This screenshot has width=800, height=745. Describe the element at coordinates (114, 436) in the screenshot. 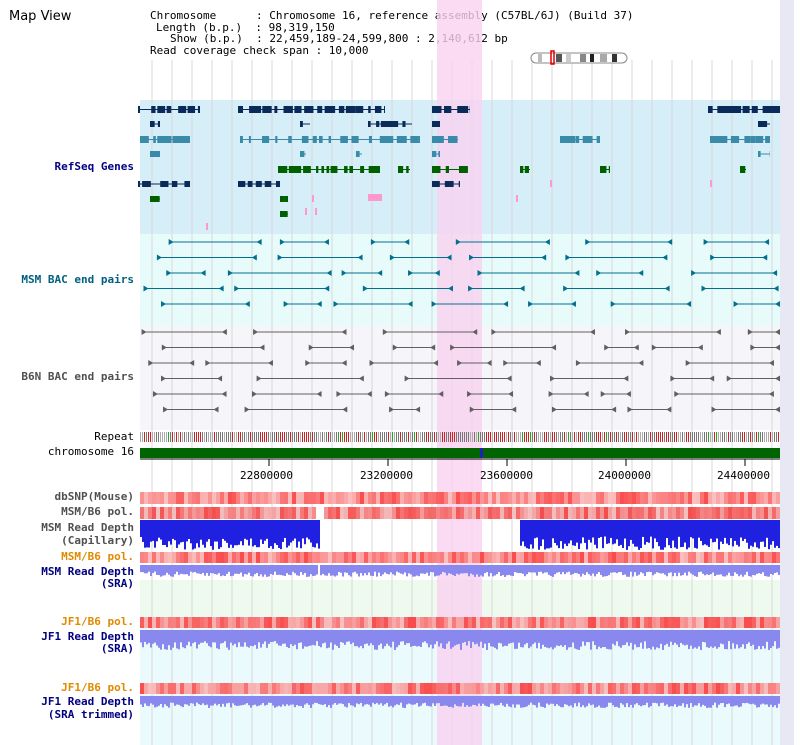

I see `track-label-repeat: Repeat` at that location.